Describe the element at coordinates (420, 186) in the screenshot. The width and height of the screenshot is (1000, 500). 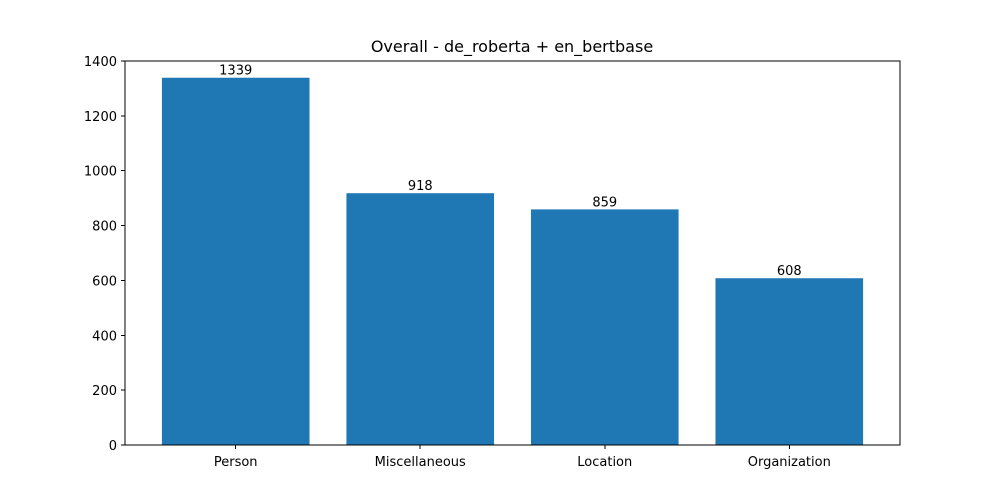
I see `value-label: 918` at that location.